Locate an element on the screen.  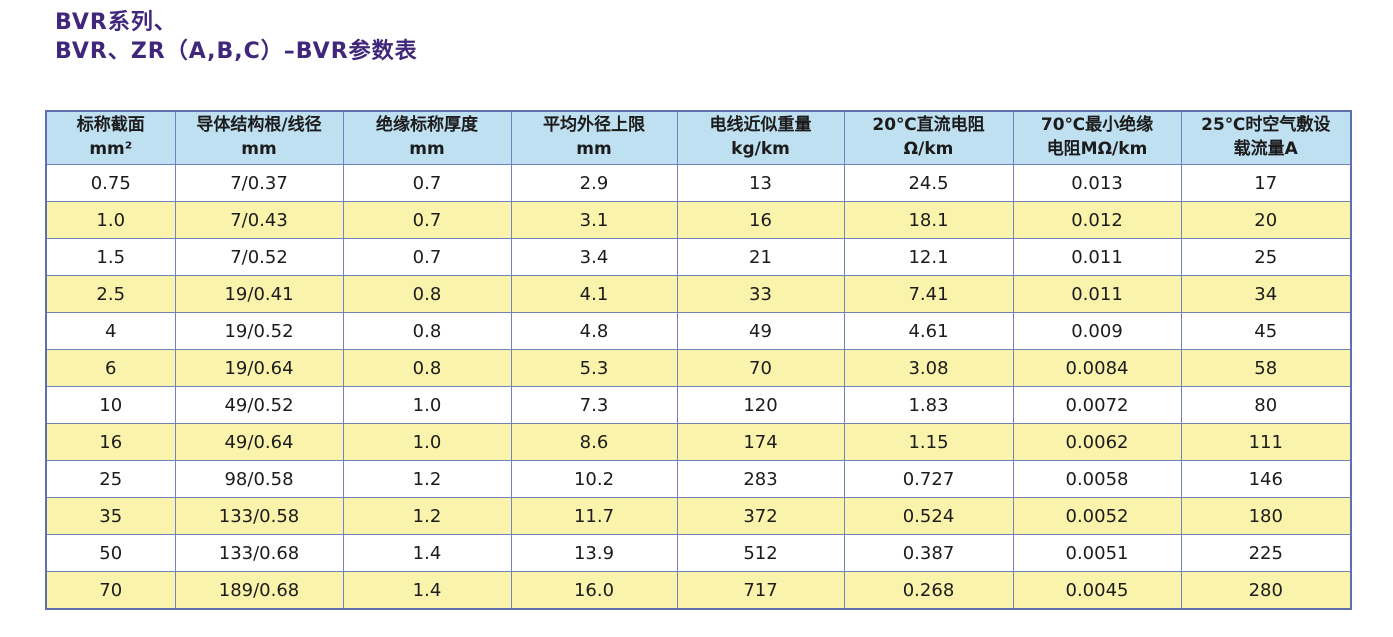
table-cell: 717 is located at coordinates (760, 590).